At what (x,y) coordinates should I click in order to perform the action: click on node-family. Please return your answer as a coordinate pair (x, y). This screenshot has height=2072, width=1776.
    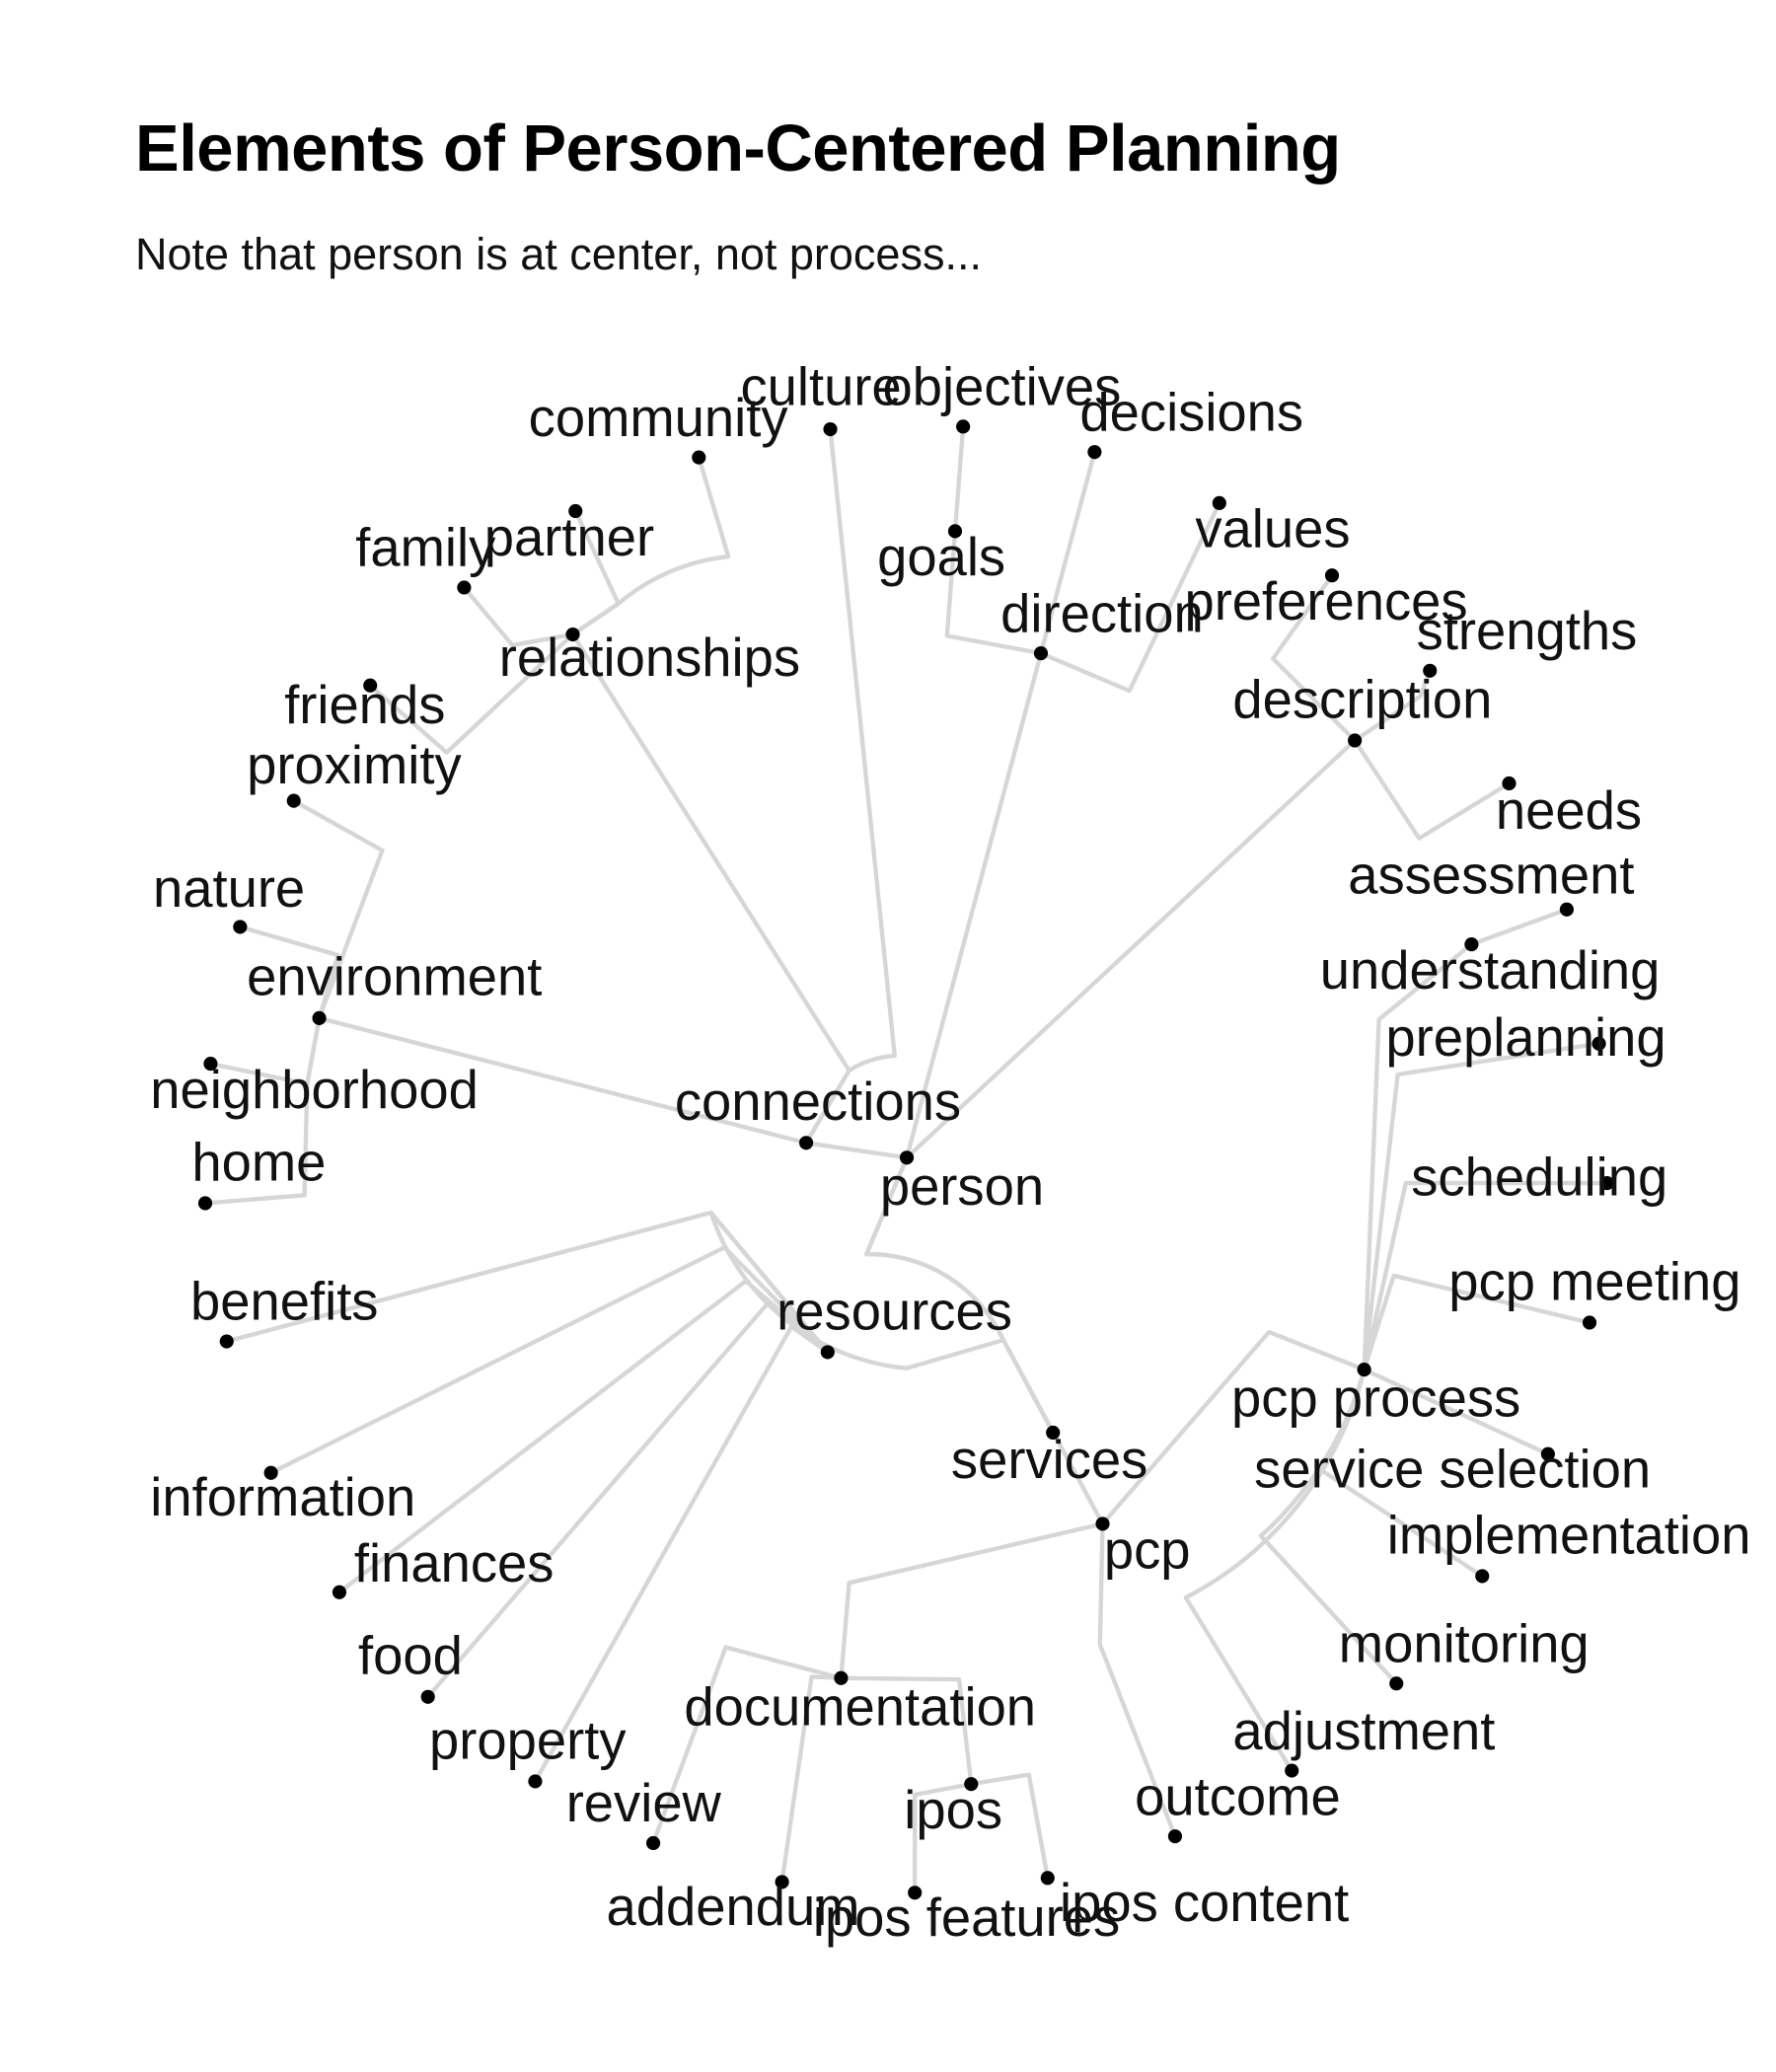
    Looking at the image, I should click on (465, 588).